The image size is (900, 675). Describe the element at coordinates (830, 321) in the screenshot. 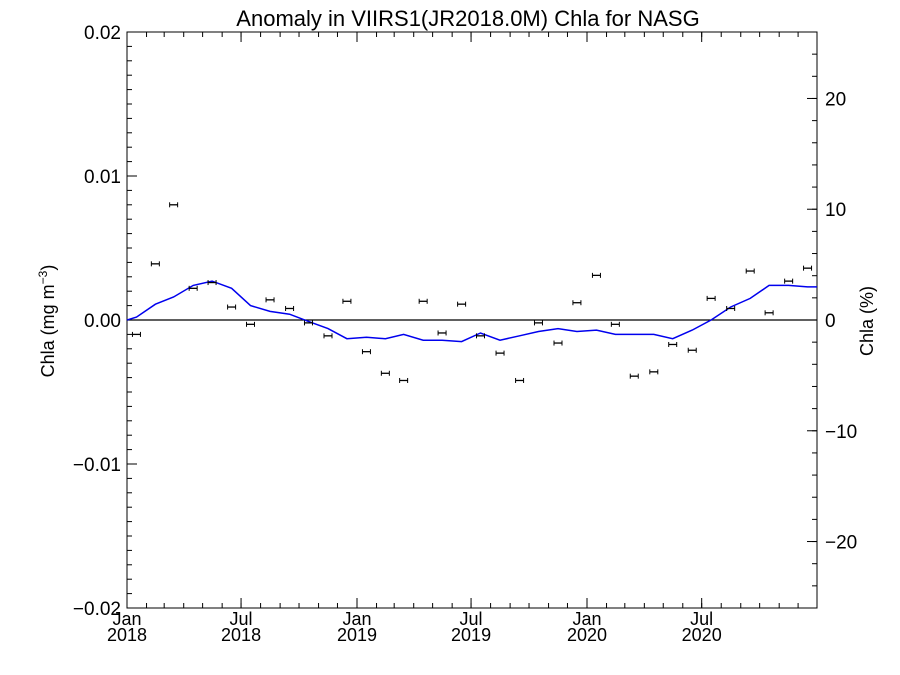

I see `y-right-tick-label: 0` at that location.